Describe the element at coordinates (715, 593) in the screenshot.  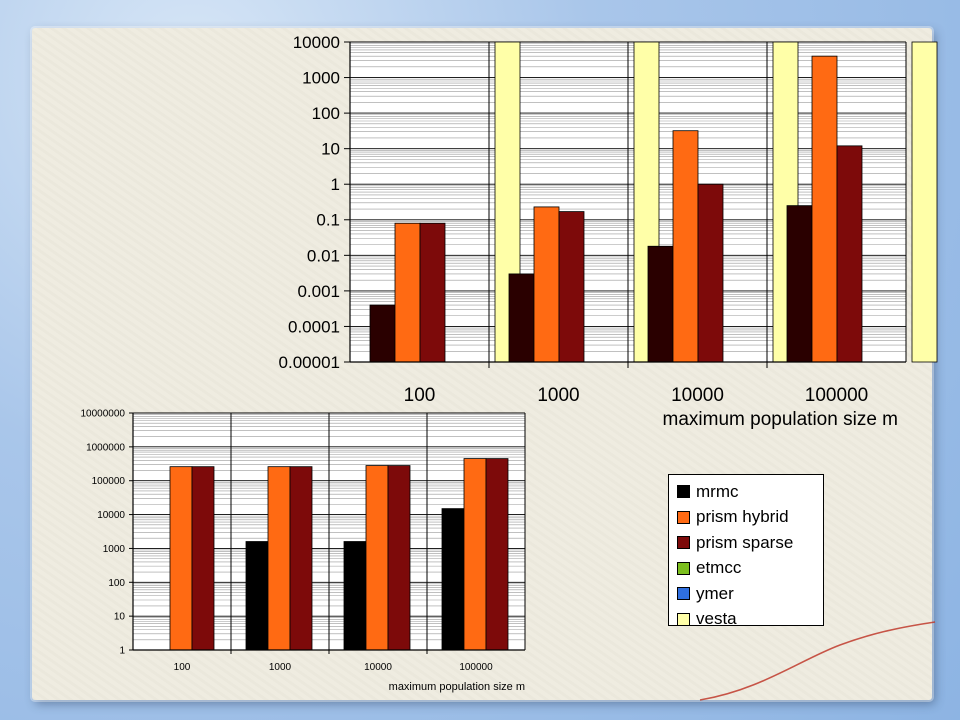
I see `legend-label: ymer` at that location.